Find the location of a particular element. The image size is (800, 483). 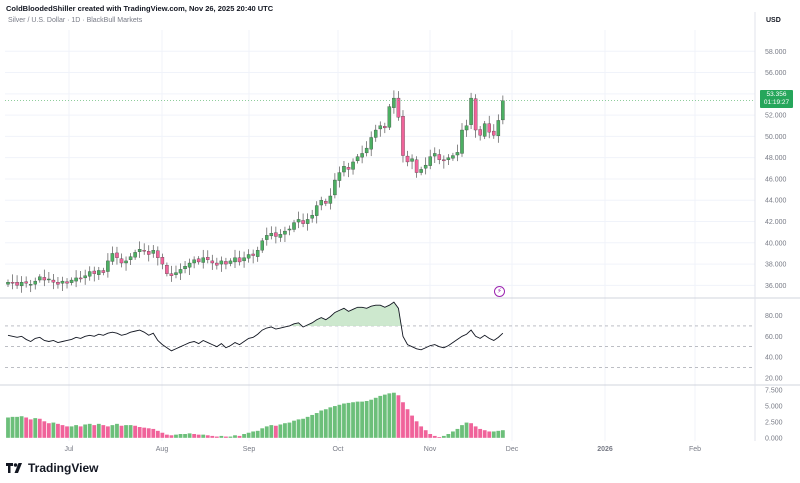

lightning-icon: ⚡︎ is located at coordinates (499, 291).